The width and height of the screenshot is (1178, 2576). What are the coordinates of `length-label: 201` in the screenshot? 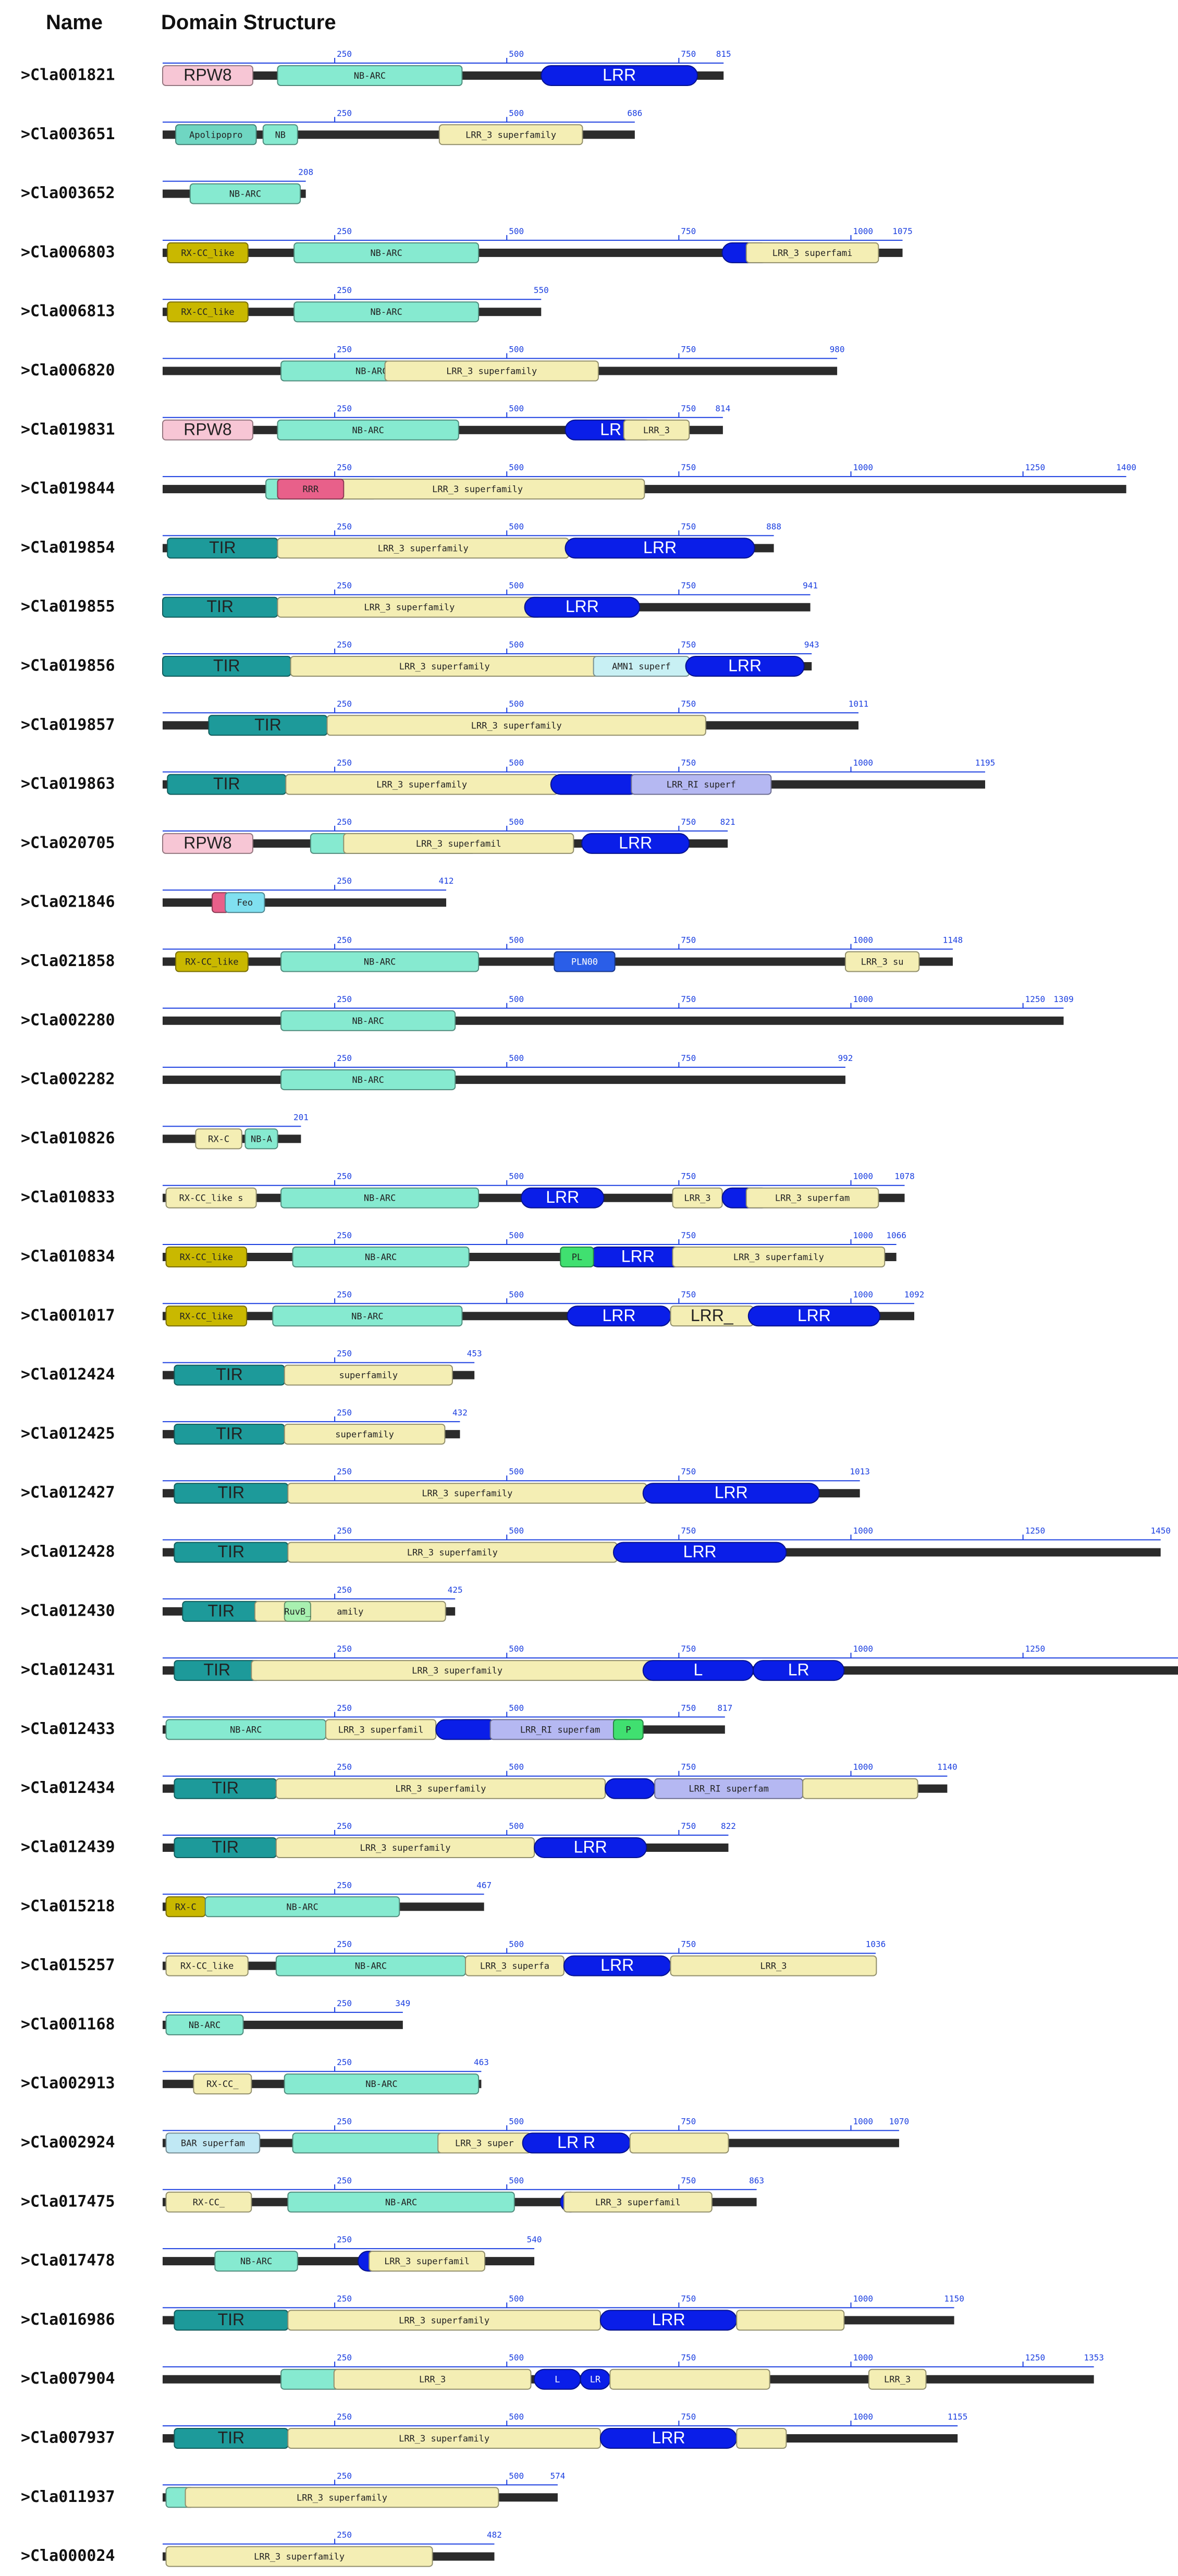 It's located at (301, 1117).